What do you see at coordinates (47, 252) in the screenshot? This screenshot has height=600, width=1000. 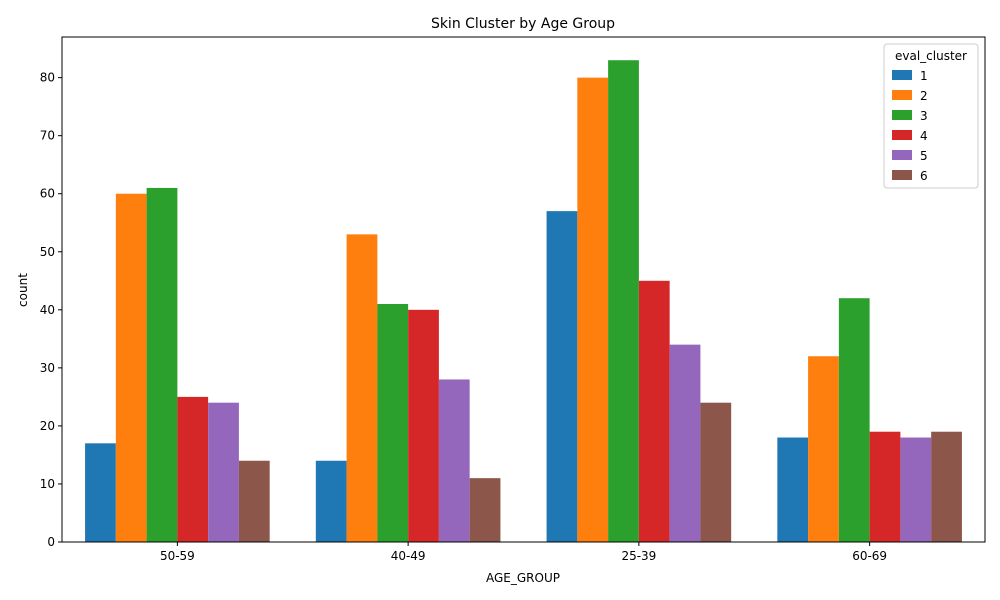 I see `y-tick-label: 50` at bounding box center [47, 252].